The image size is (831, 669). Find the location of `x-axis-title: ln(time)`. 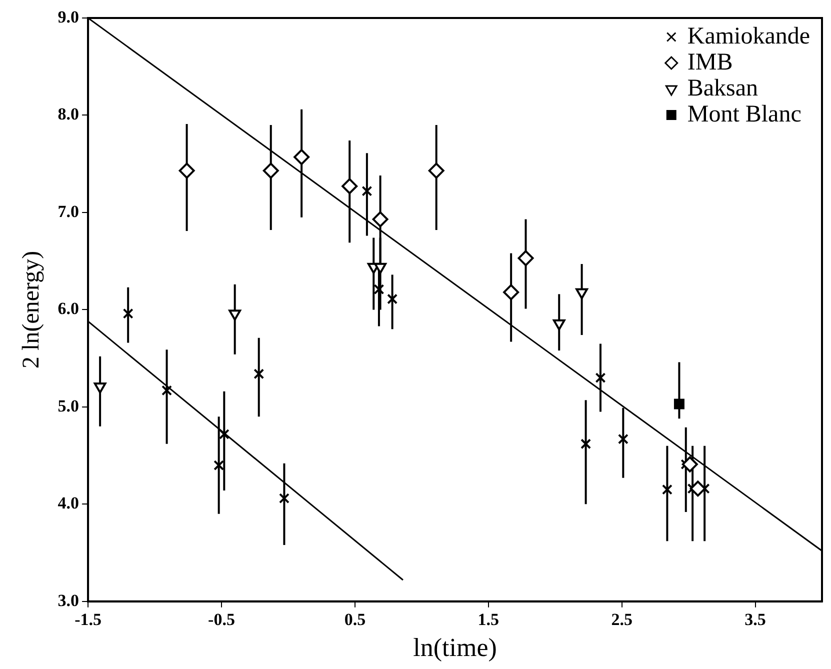

x-axis-title: ln(time) is located at coordinates (455, 647).